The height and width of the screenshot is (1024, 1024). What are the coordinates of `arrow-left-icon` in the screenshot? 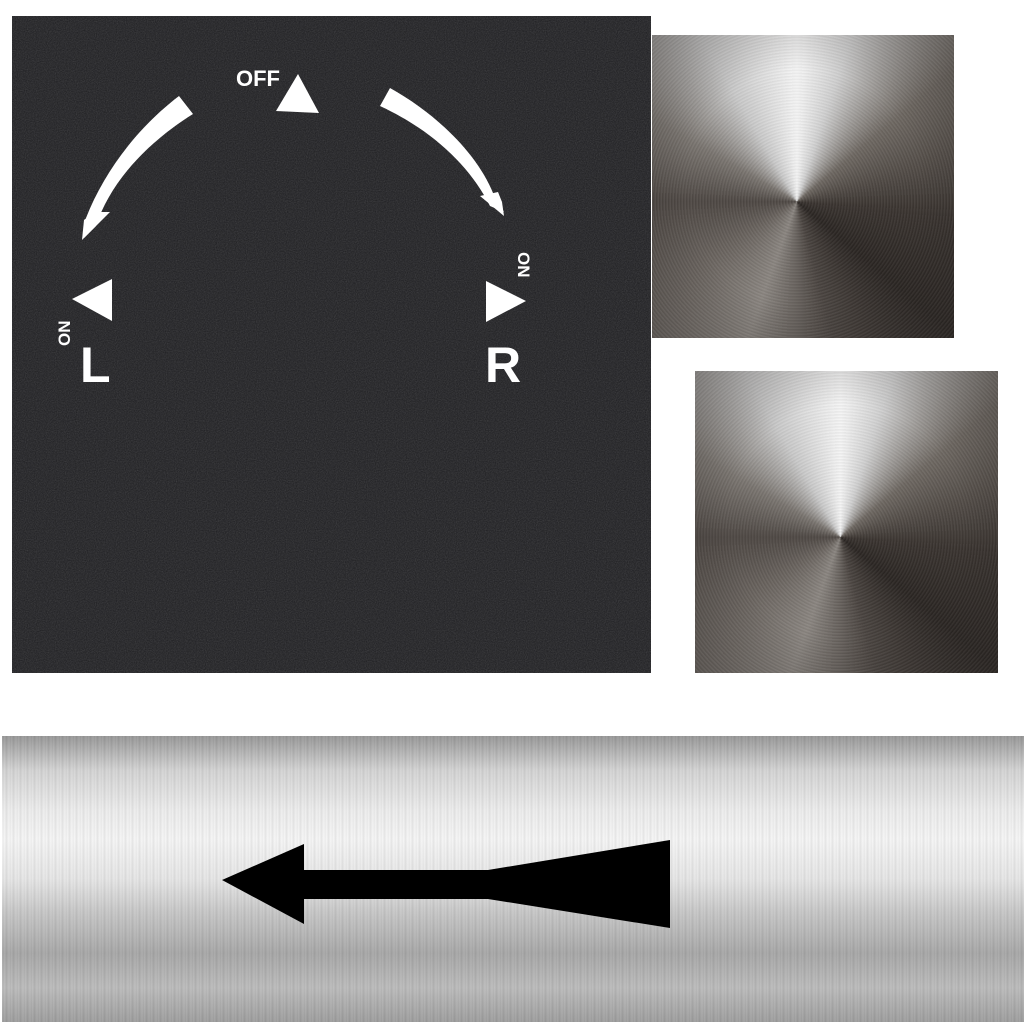 It's located at (446, 884).